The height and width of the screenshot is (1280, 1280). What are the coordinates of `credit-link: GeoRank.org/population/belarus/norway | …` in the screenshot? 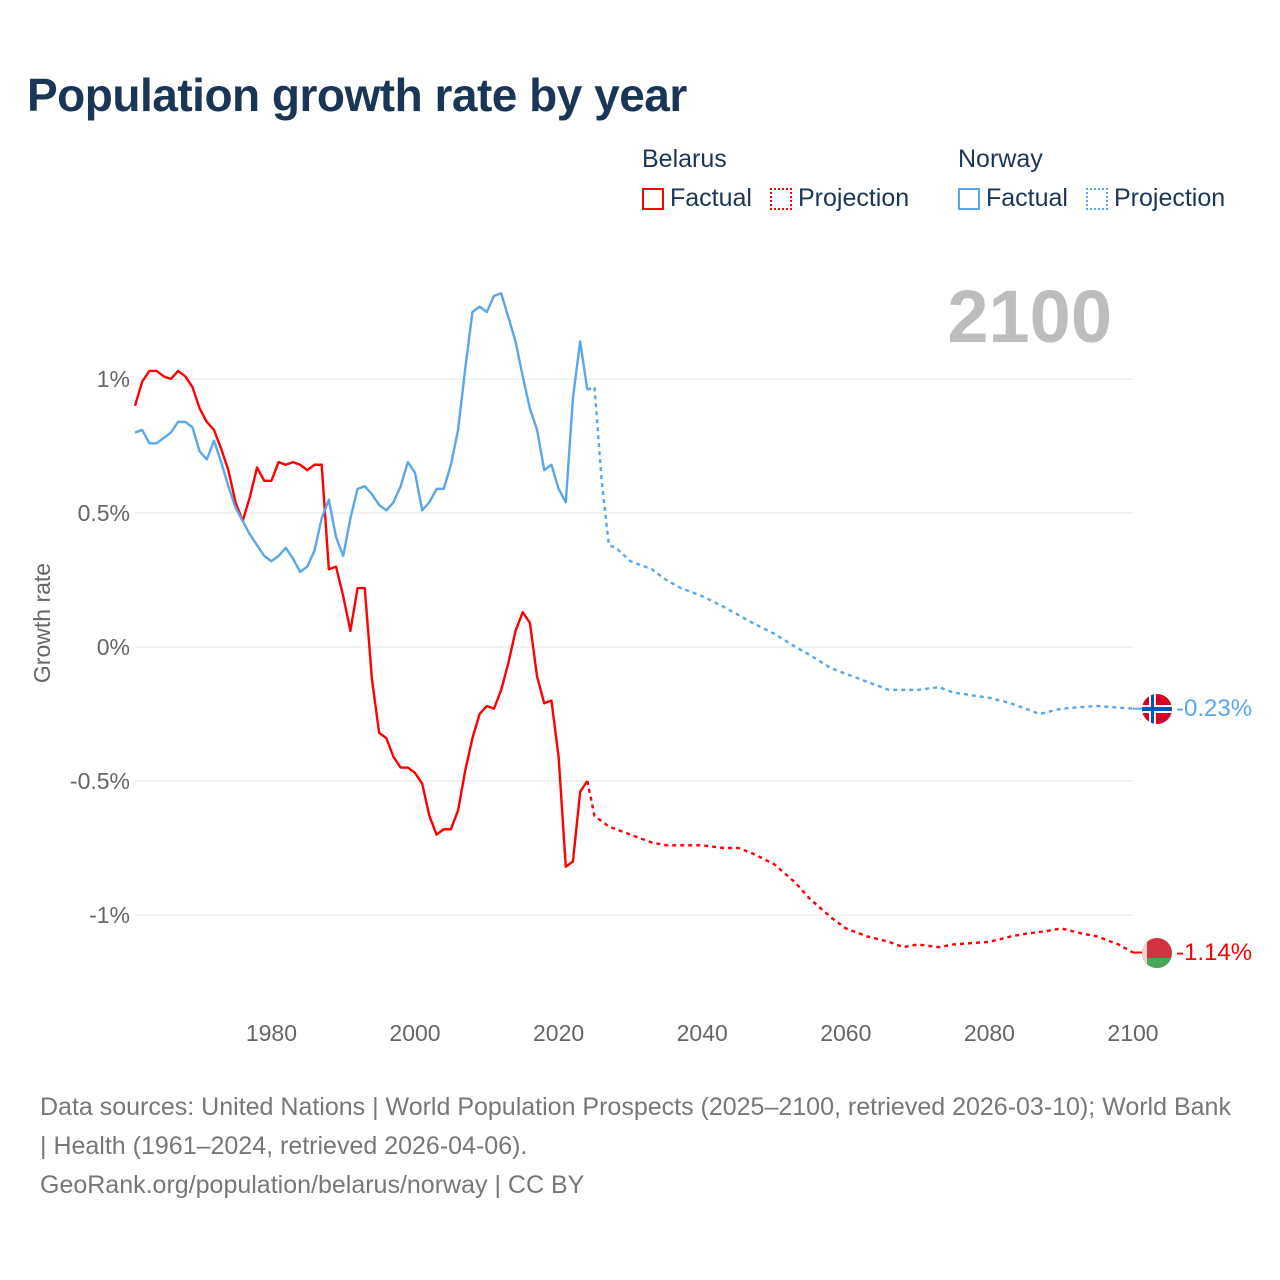 It's located at (312, 1185).